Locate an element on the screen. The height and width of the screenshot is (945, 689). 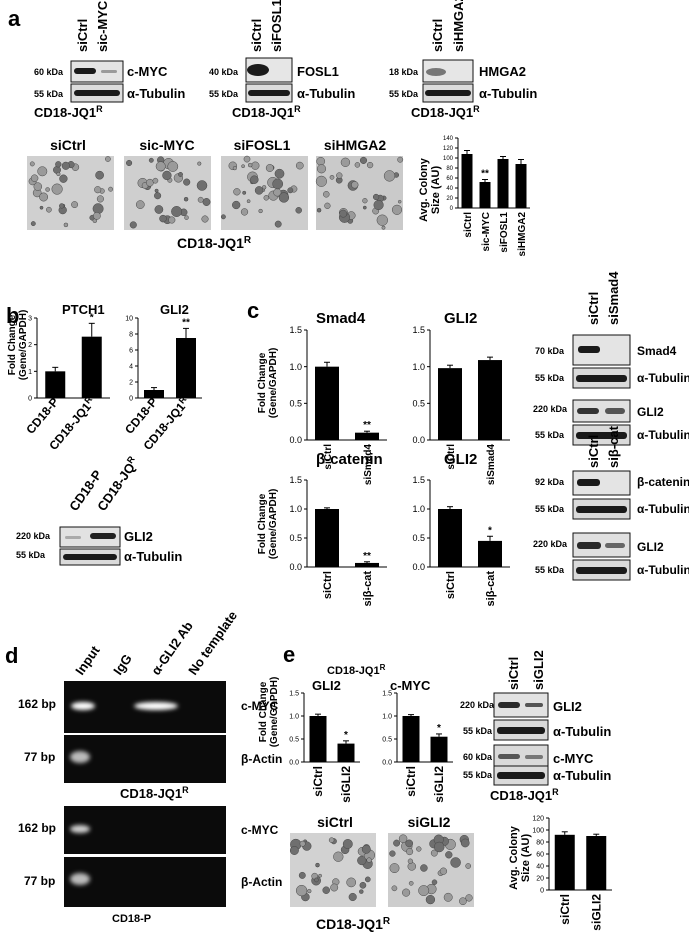
axis-label: Fold Change is located at coordinates (263, 711).